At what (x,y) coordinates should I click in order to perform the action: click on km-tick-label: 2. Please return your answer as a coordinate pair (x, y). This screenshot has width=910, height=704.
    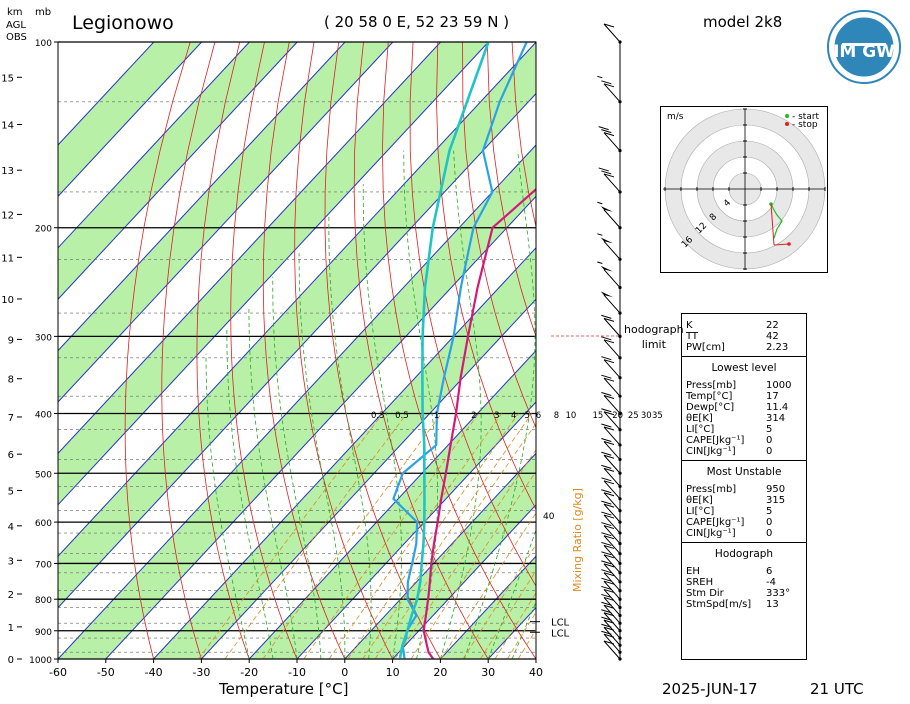
    Looking at the image, I should click on (11, 595).